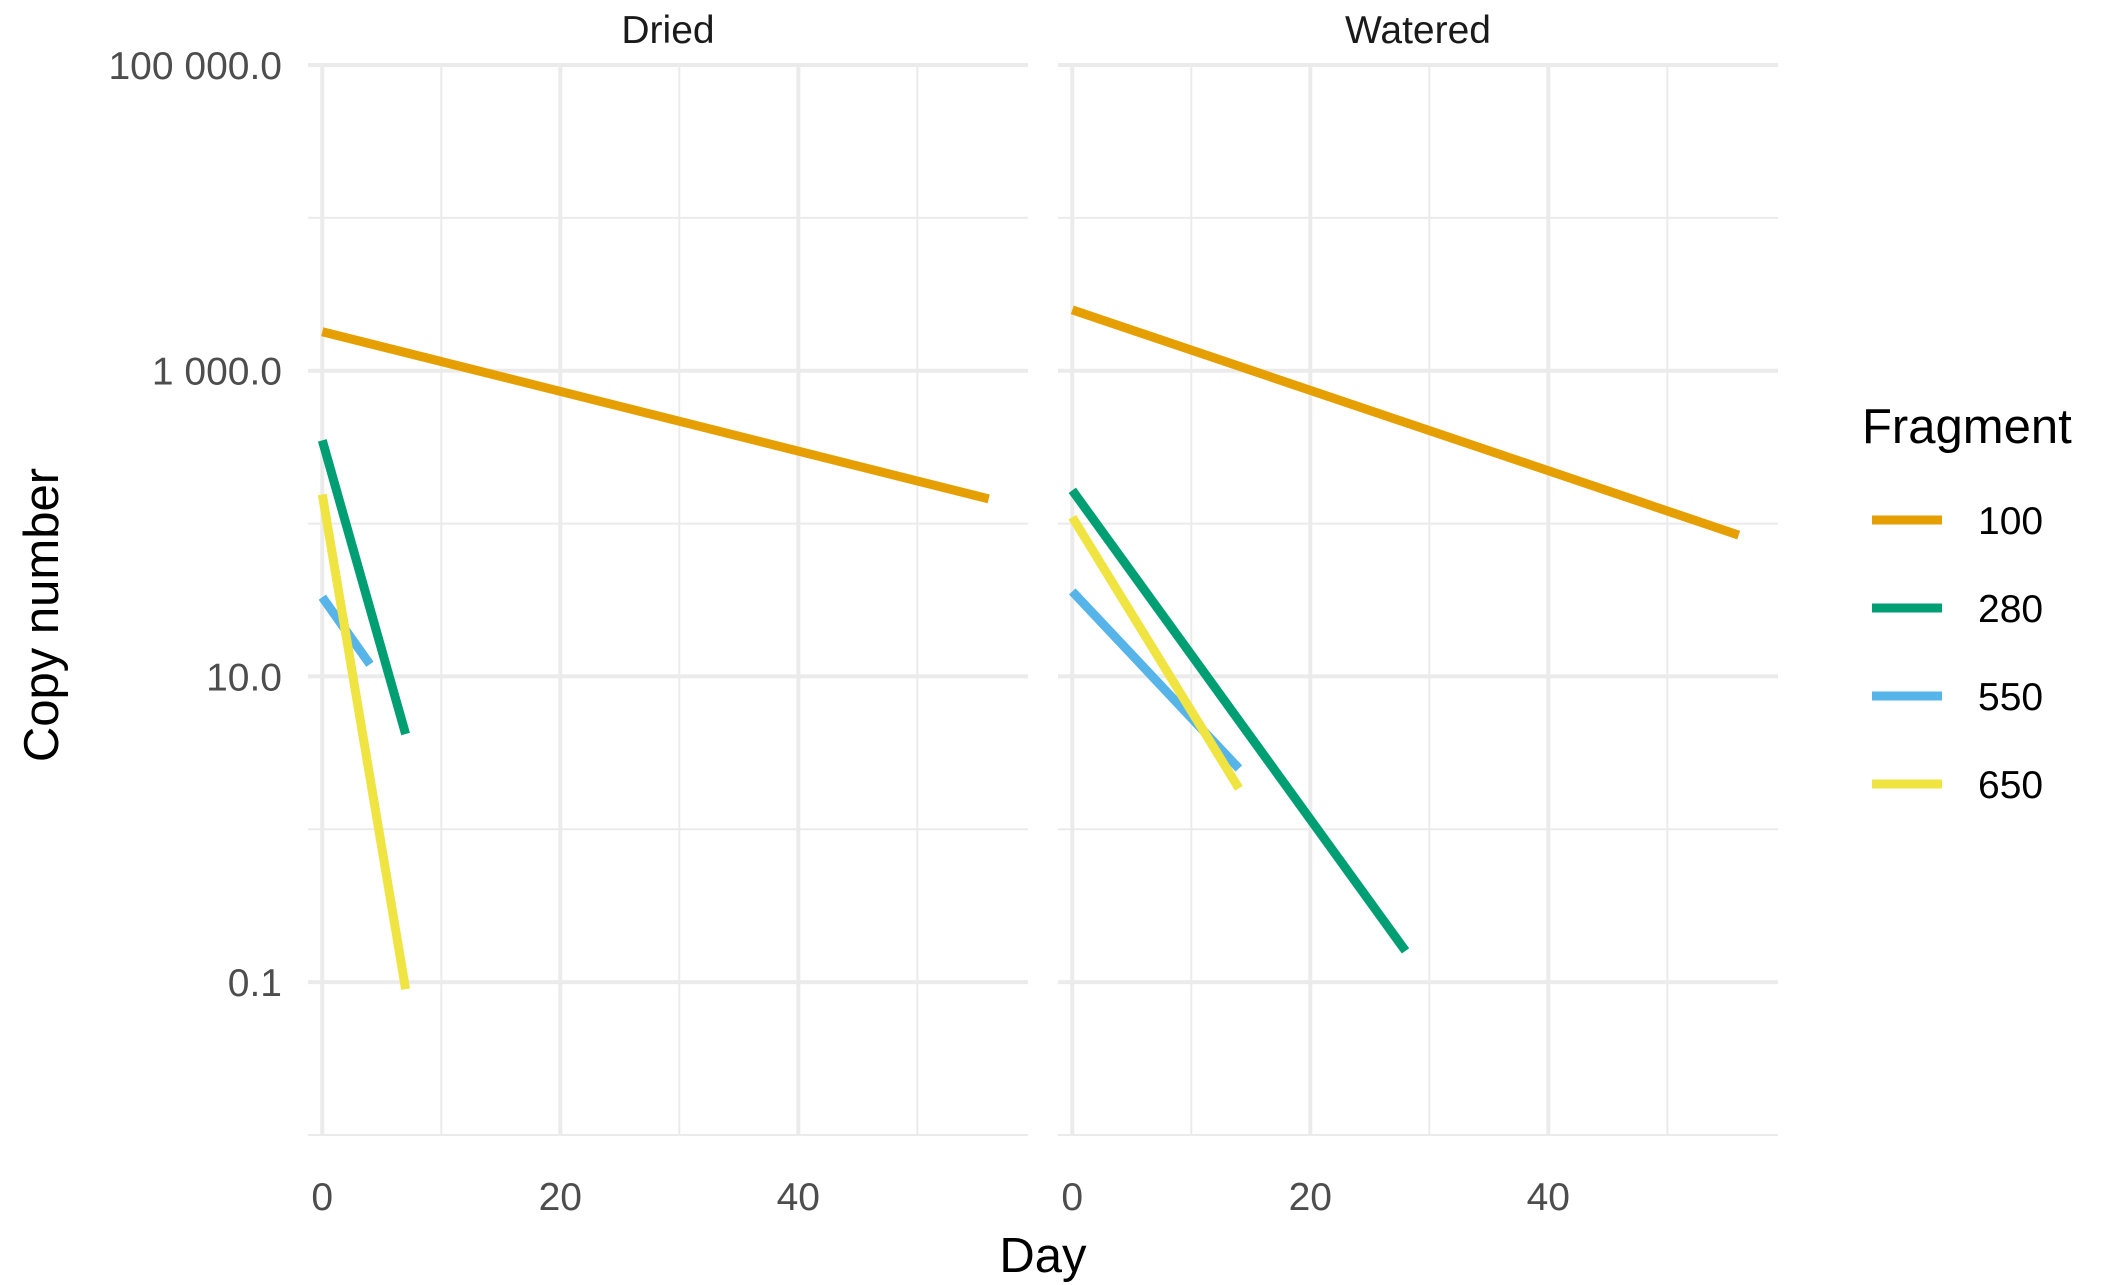  Describe the element at coordinates (2010, 609) in the screenshot. I see `legend-label: 280` at that location.